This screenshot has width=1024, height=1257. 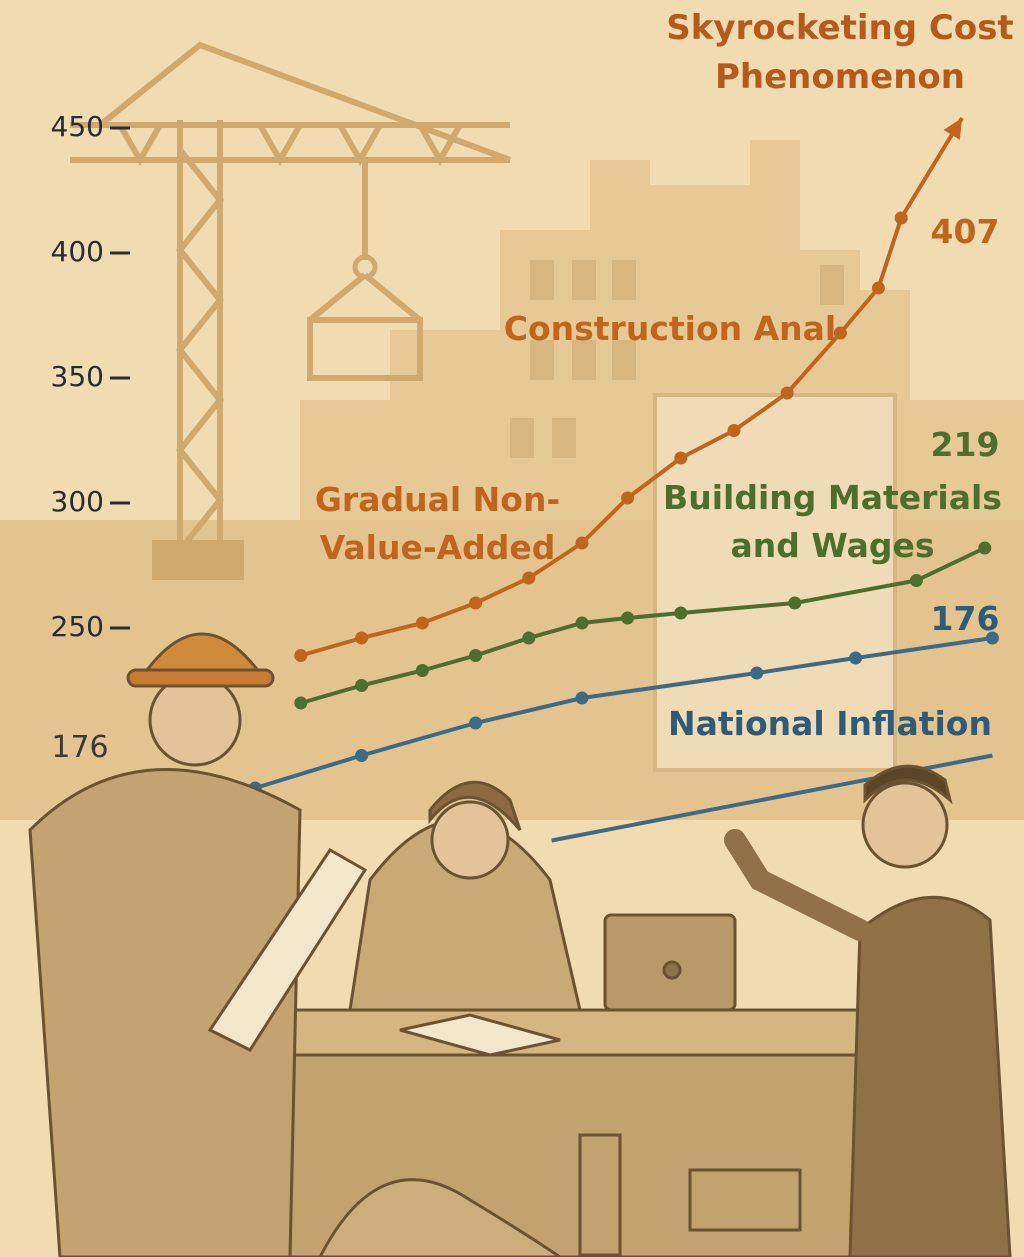 What do you see at coordinates (77, 501) in the screenshot?
I see `y-tick-label: 300` at bounding box center [77, 501].